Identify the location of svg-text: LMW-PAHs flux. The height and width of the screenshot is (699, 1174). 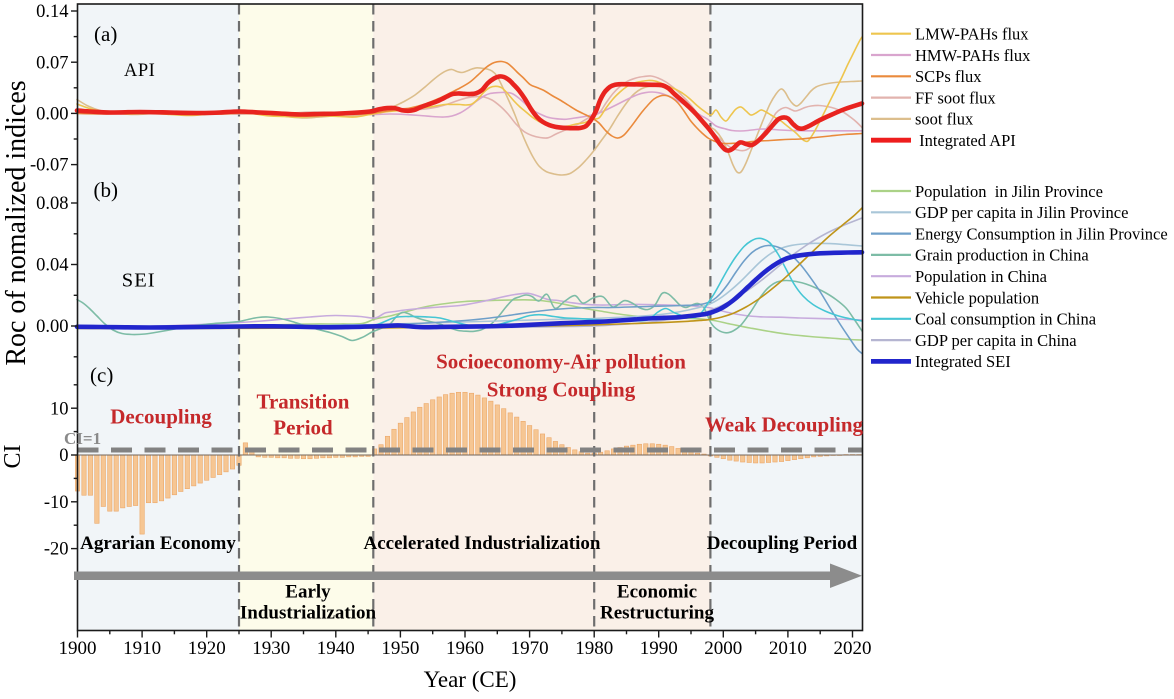
(972, 34).